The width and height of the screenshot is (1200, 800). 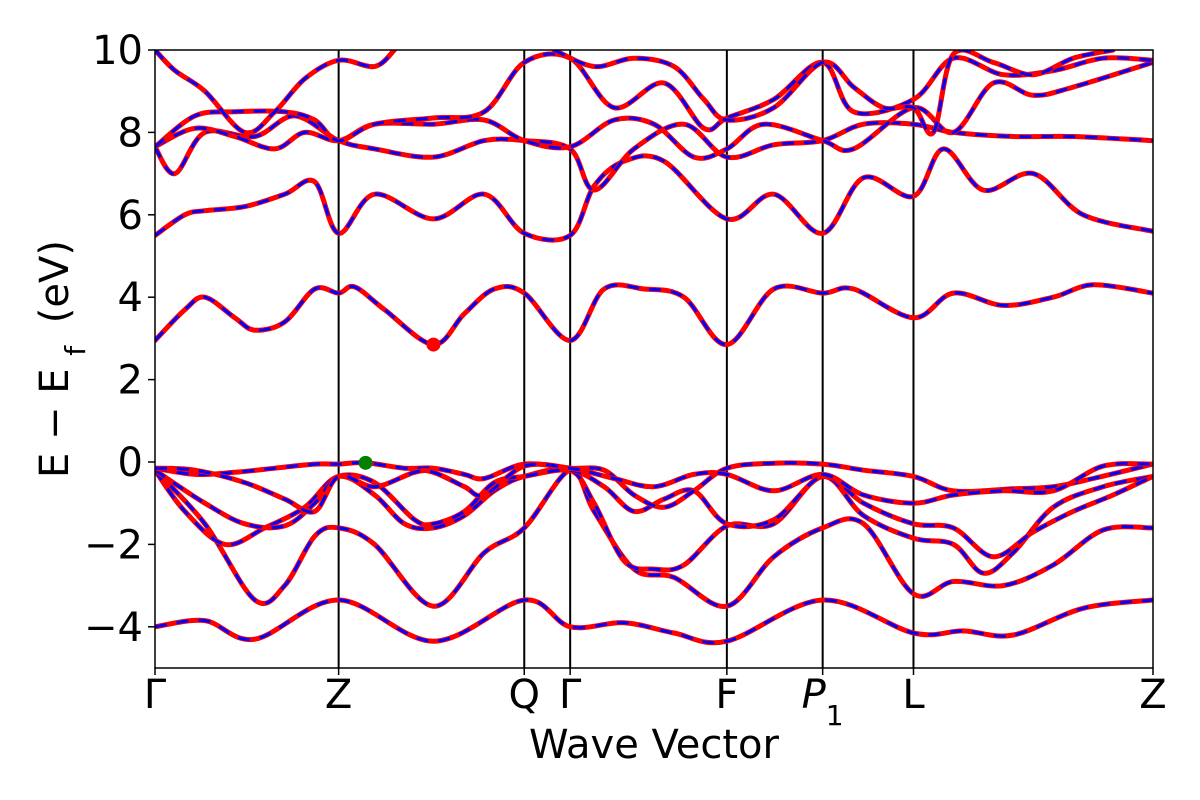 What do you see at coordinates (62, 359) in the screenshot?
I see `y-axis-title: E − E f (eV)` at bounding box center [62, 359].